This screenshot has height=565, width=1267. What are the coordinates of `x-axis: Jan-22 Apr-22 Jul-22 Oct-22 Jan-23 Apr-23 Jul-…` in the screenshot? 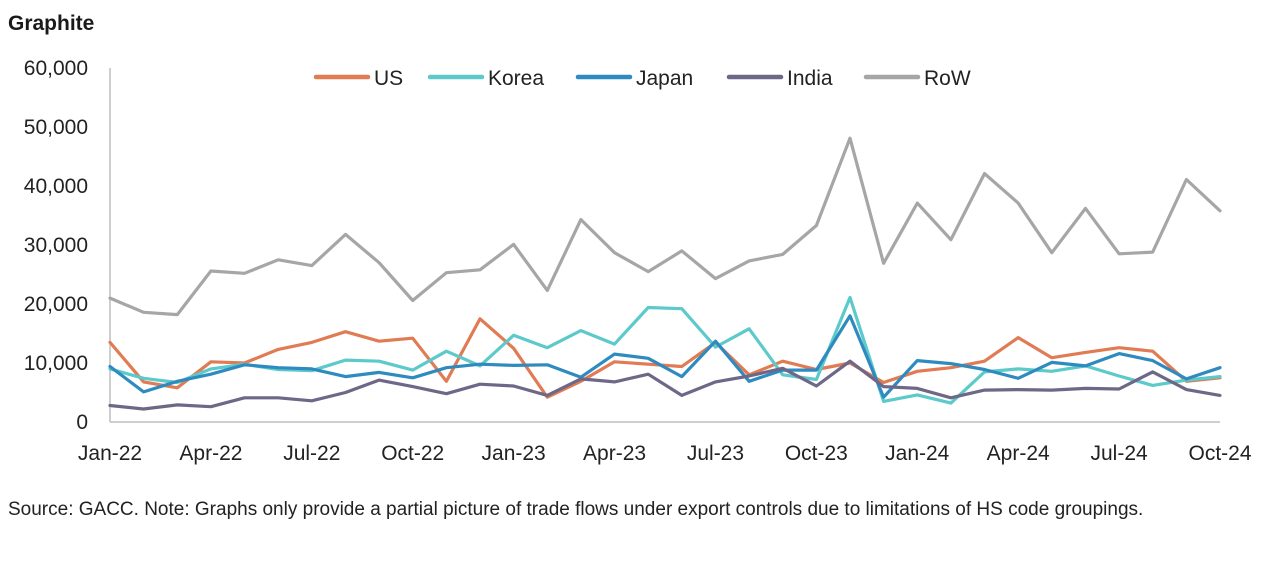 It's located at (665, 443).